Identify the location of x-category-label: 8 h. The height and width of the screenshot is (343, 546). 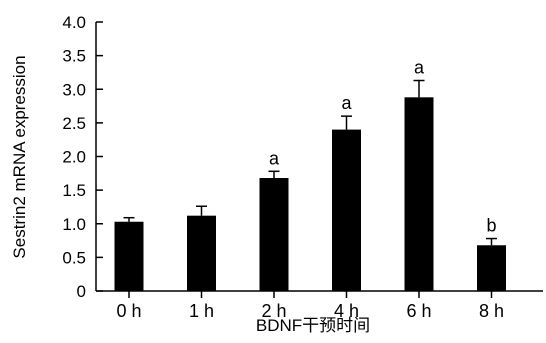
(491, 311).